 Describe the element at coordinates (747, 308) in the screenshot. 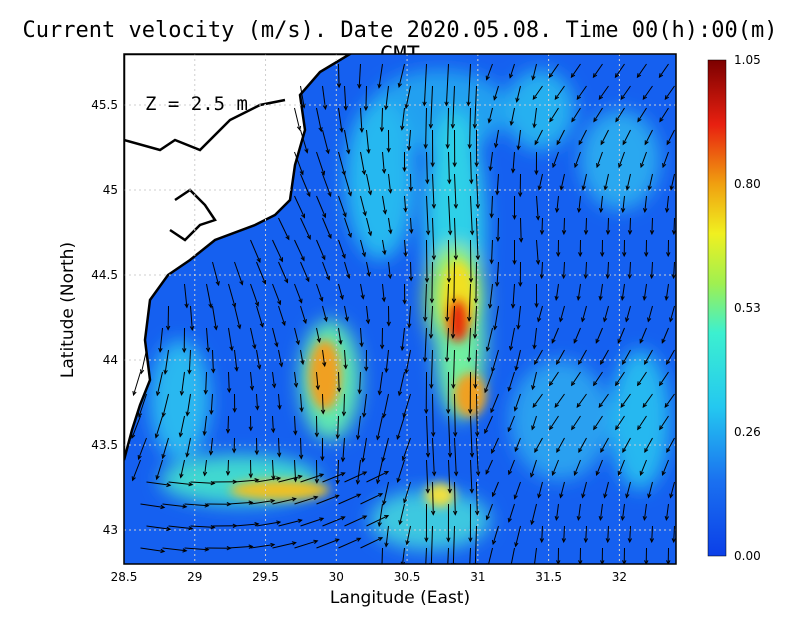

I see `colorbar-tick-labels: 0.00 0.26 0.53 0.80 1.05` at that location.